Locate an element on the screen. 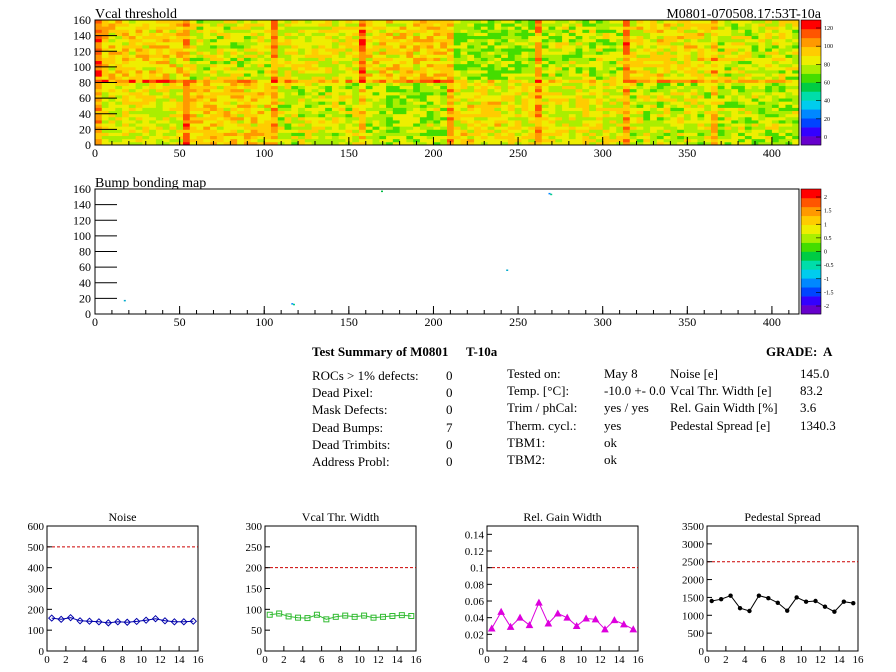  vcal-width-point is located at coordinates (401, 615).